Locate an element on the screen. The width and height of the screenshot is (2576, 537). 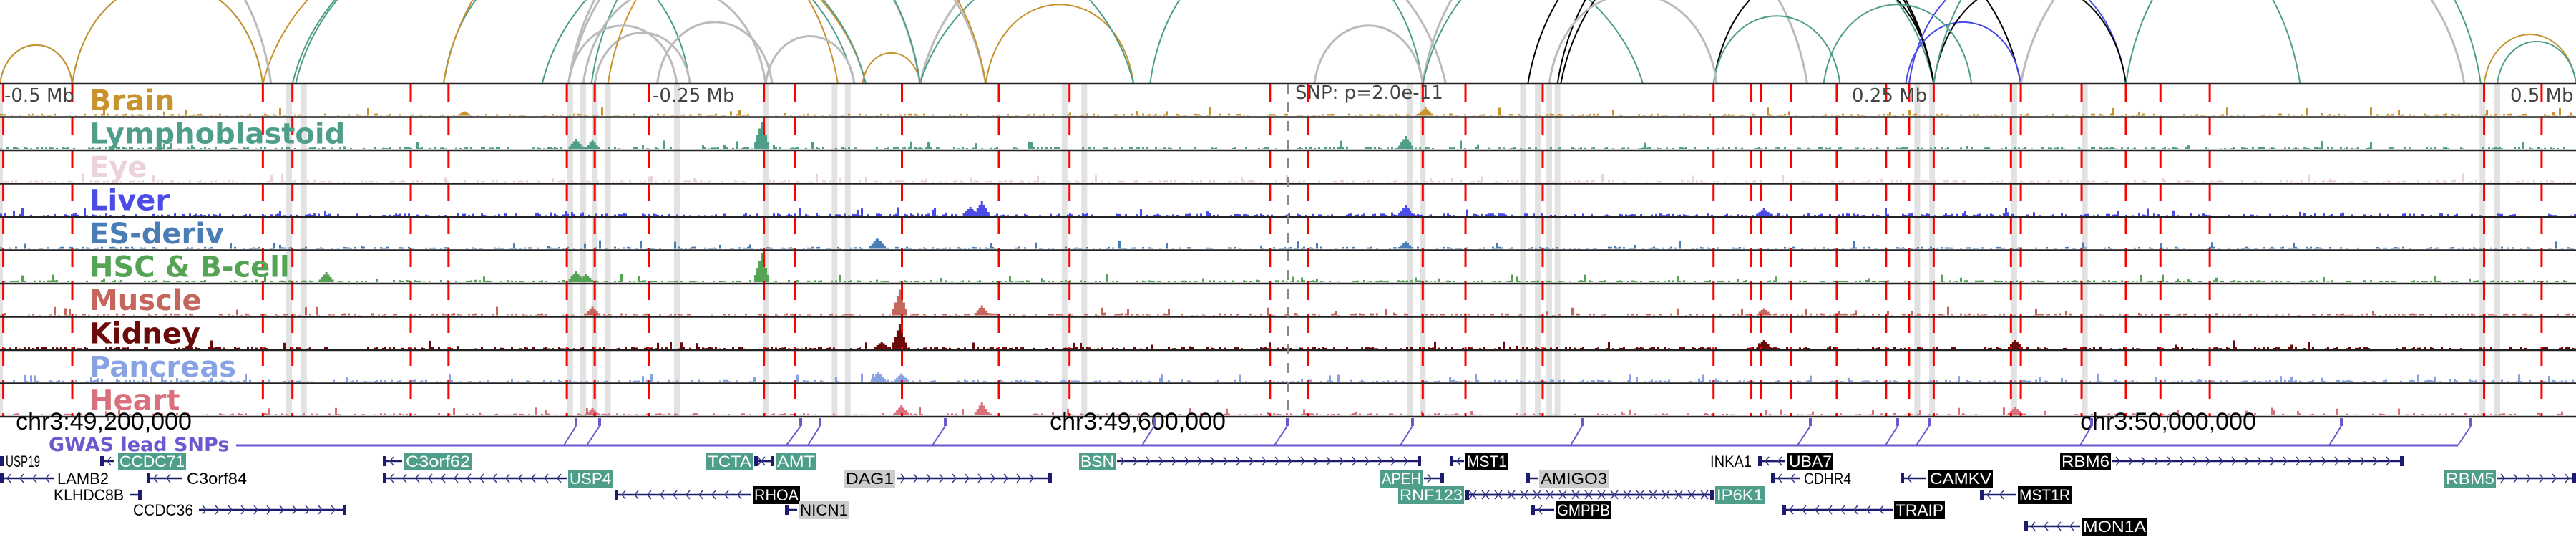
gene-usp4: USP4 is located at coordinates (498, 479).